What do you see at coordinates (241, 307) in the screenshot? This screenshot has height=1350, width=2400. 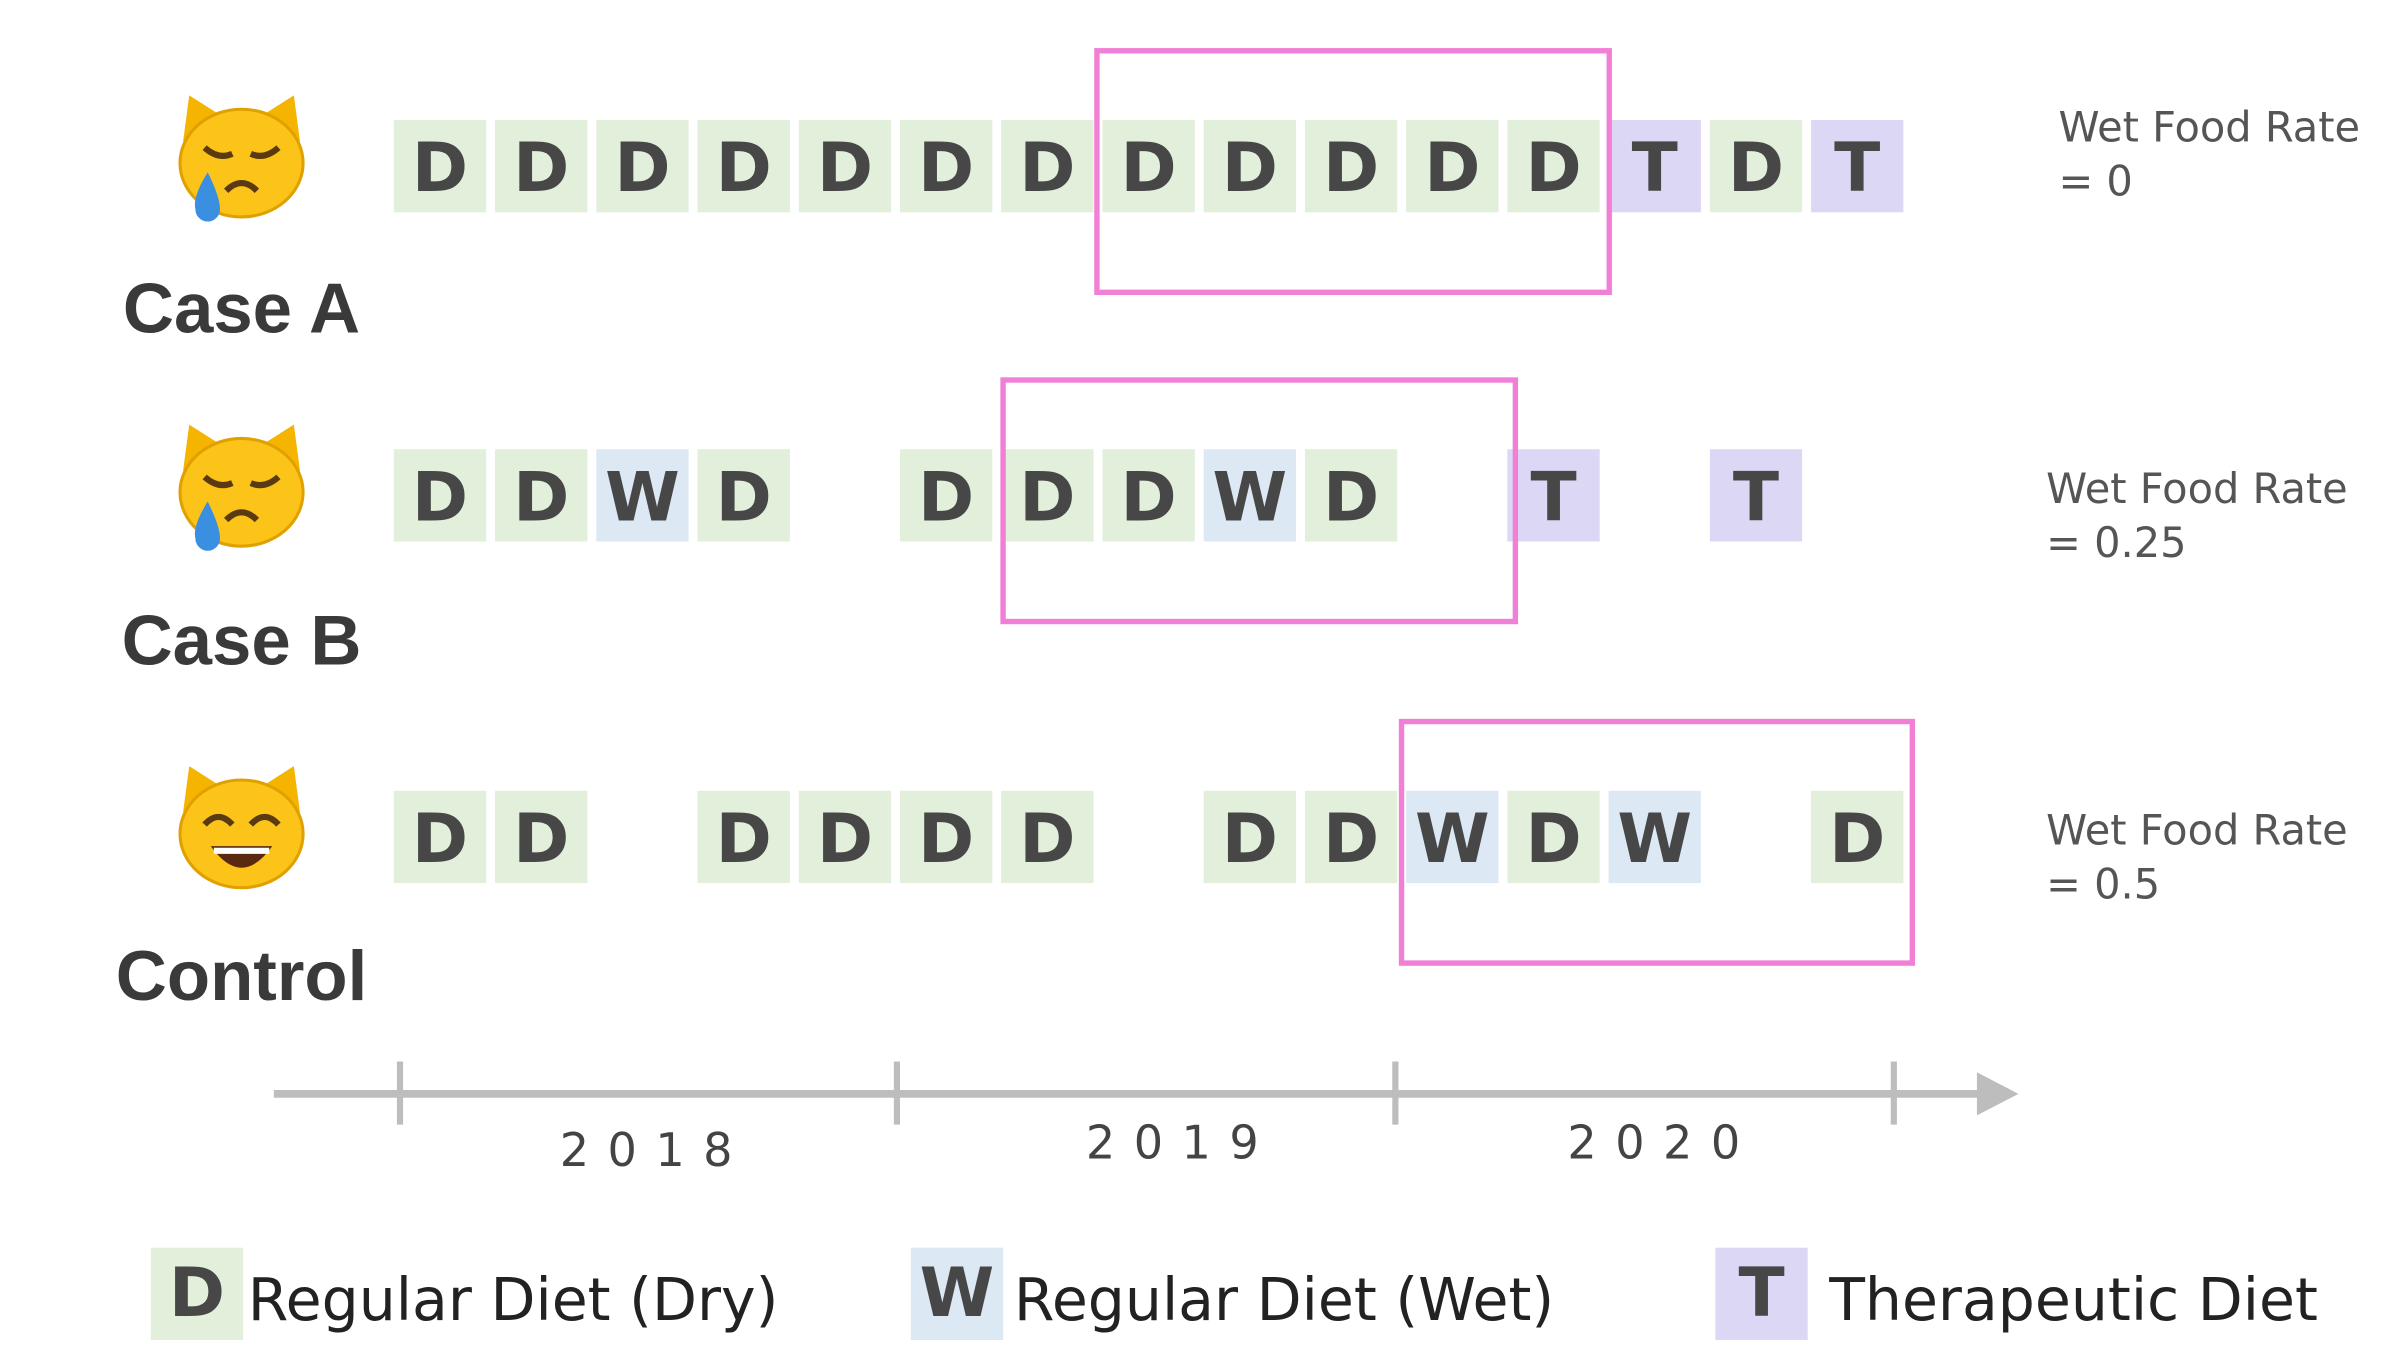 I see `case-label: Case A` at bounding box center [241, 307].